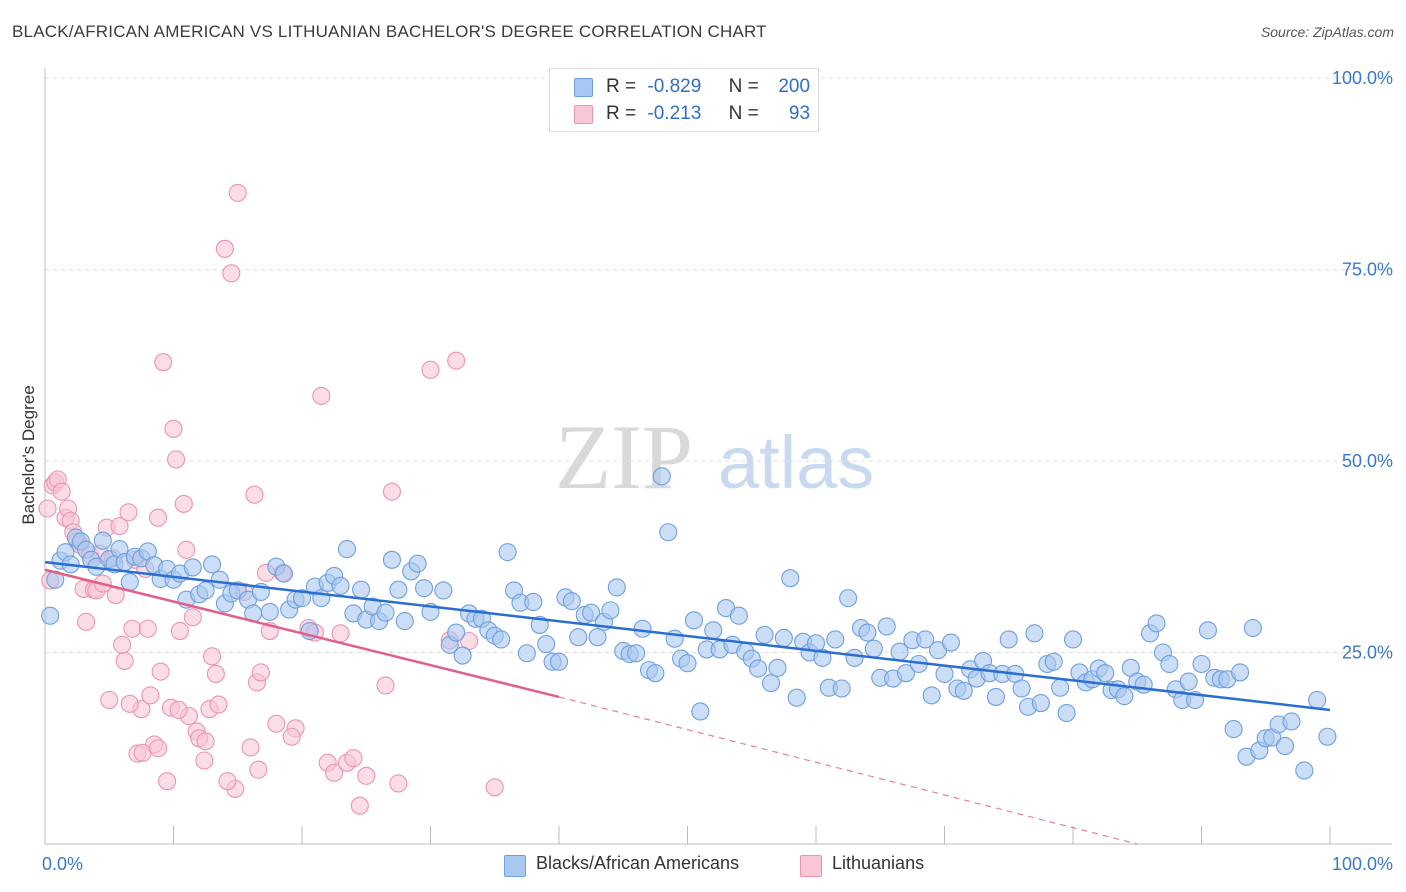 This screenshot has height=892, width=1406. I want to click on legend-n-label: N =, so click(743, 113).